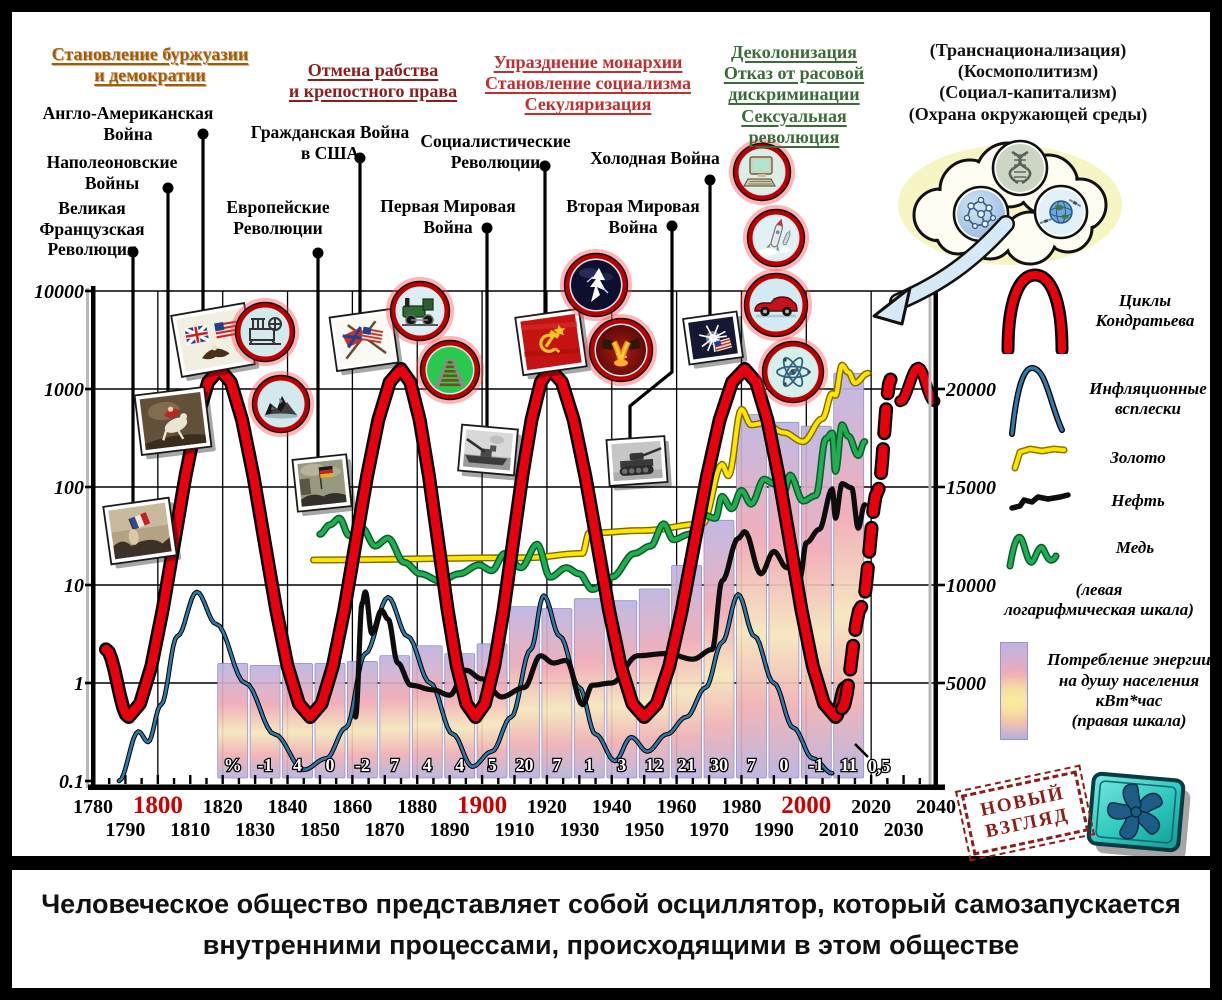 The height and width of the screenshot is (1000, 1222). Describe the element at coordinates (848, 765) in the screenshot. I see `bar-percent-label: 11` at that location.